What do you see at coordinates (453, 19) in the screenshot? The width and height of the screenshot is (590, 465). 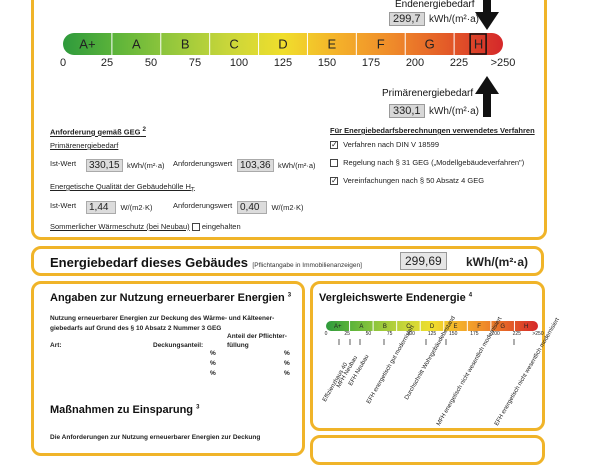 I see `end-energy-unit: kWh/(m²·a)` at bounding box center [453, 19].